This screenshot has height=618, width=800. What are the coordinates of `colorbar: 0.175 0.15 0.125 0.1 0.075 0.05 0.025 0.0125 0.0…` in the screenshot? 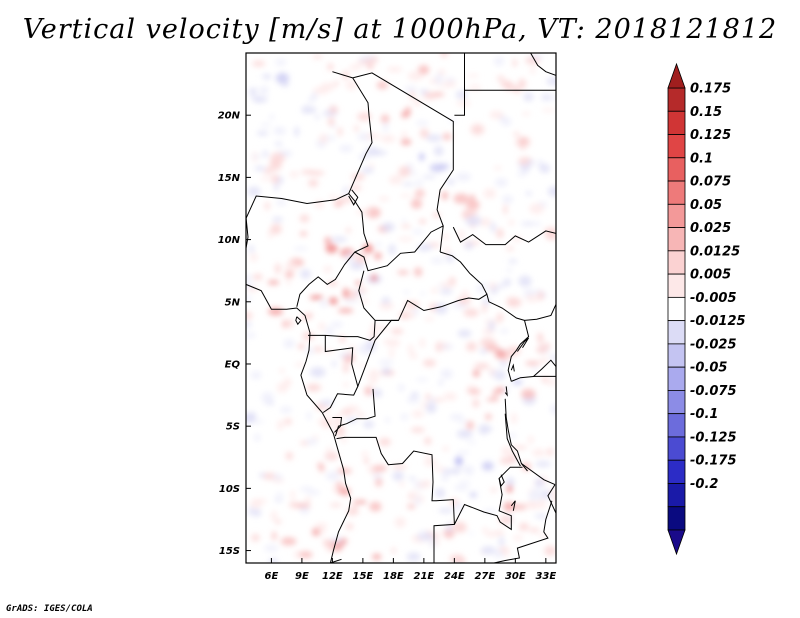 It's located at (706, 309).